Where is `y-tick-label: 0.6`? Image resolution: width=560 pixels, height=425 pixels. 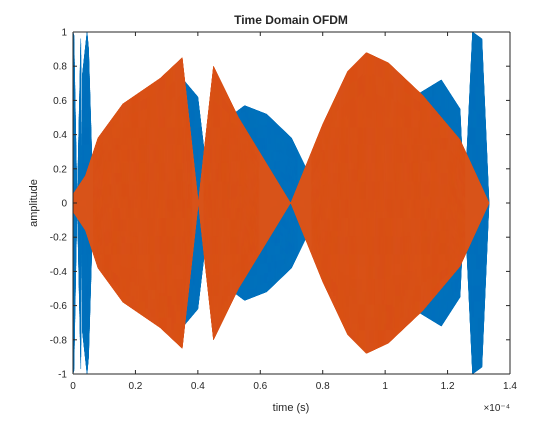
y-tick-label: 0.6 is located at coordinates (60, 101).